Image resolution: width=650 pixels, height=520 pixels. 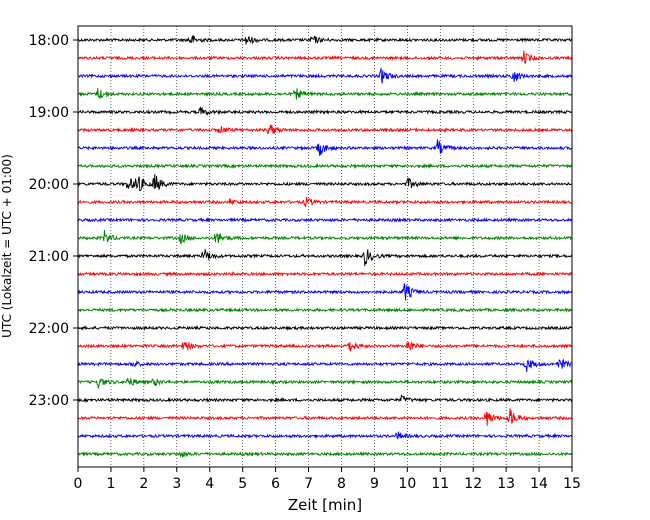 What do you see at coordinates (7, 246) in the screenshot?
I see `y-axis-label: UTC (Lokalzeit = UTC + 01:00)` at bounding box center [7, 246].